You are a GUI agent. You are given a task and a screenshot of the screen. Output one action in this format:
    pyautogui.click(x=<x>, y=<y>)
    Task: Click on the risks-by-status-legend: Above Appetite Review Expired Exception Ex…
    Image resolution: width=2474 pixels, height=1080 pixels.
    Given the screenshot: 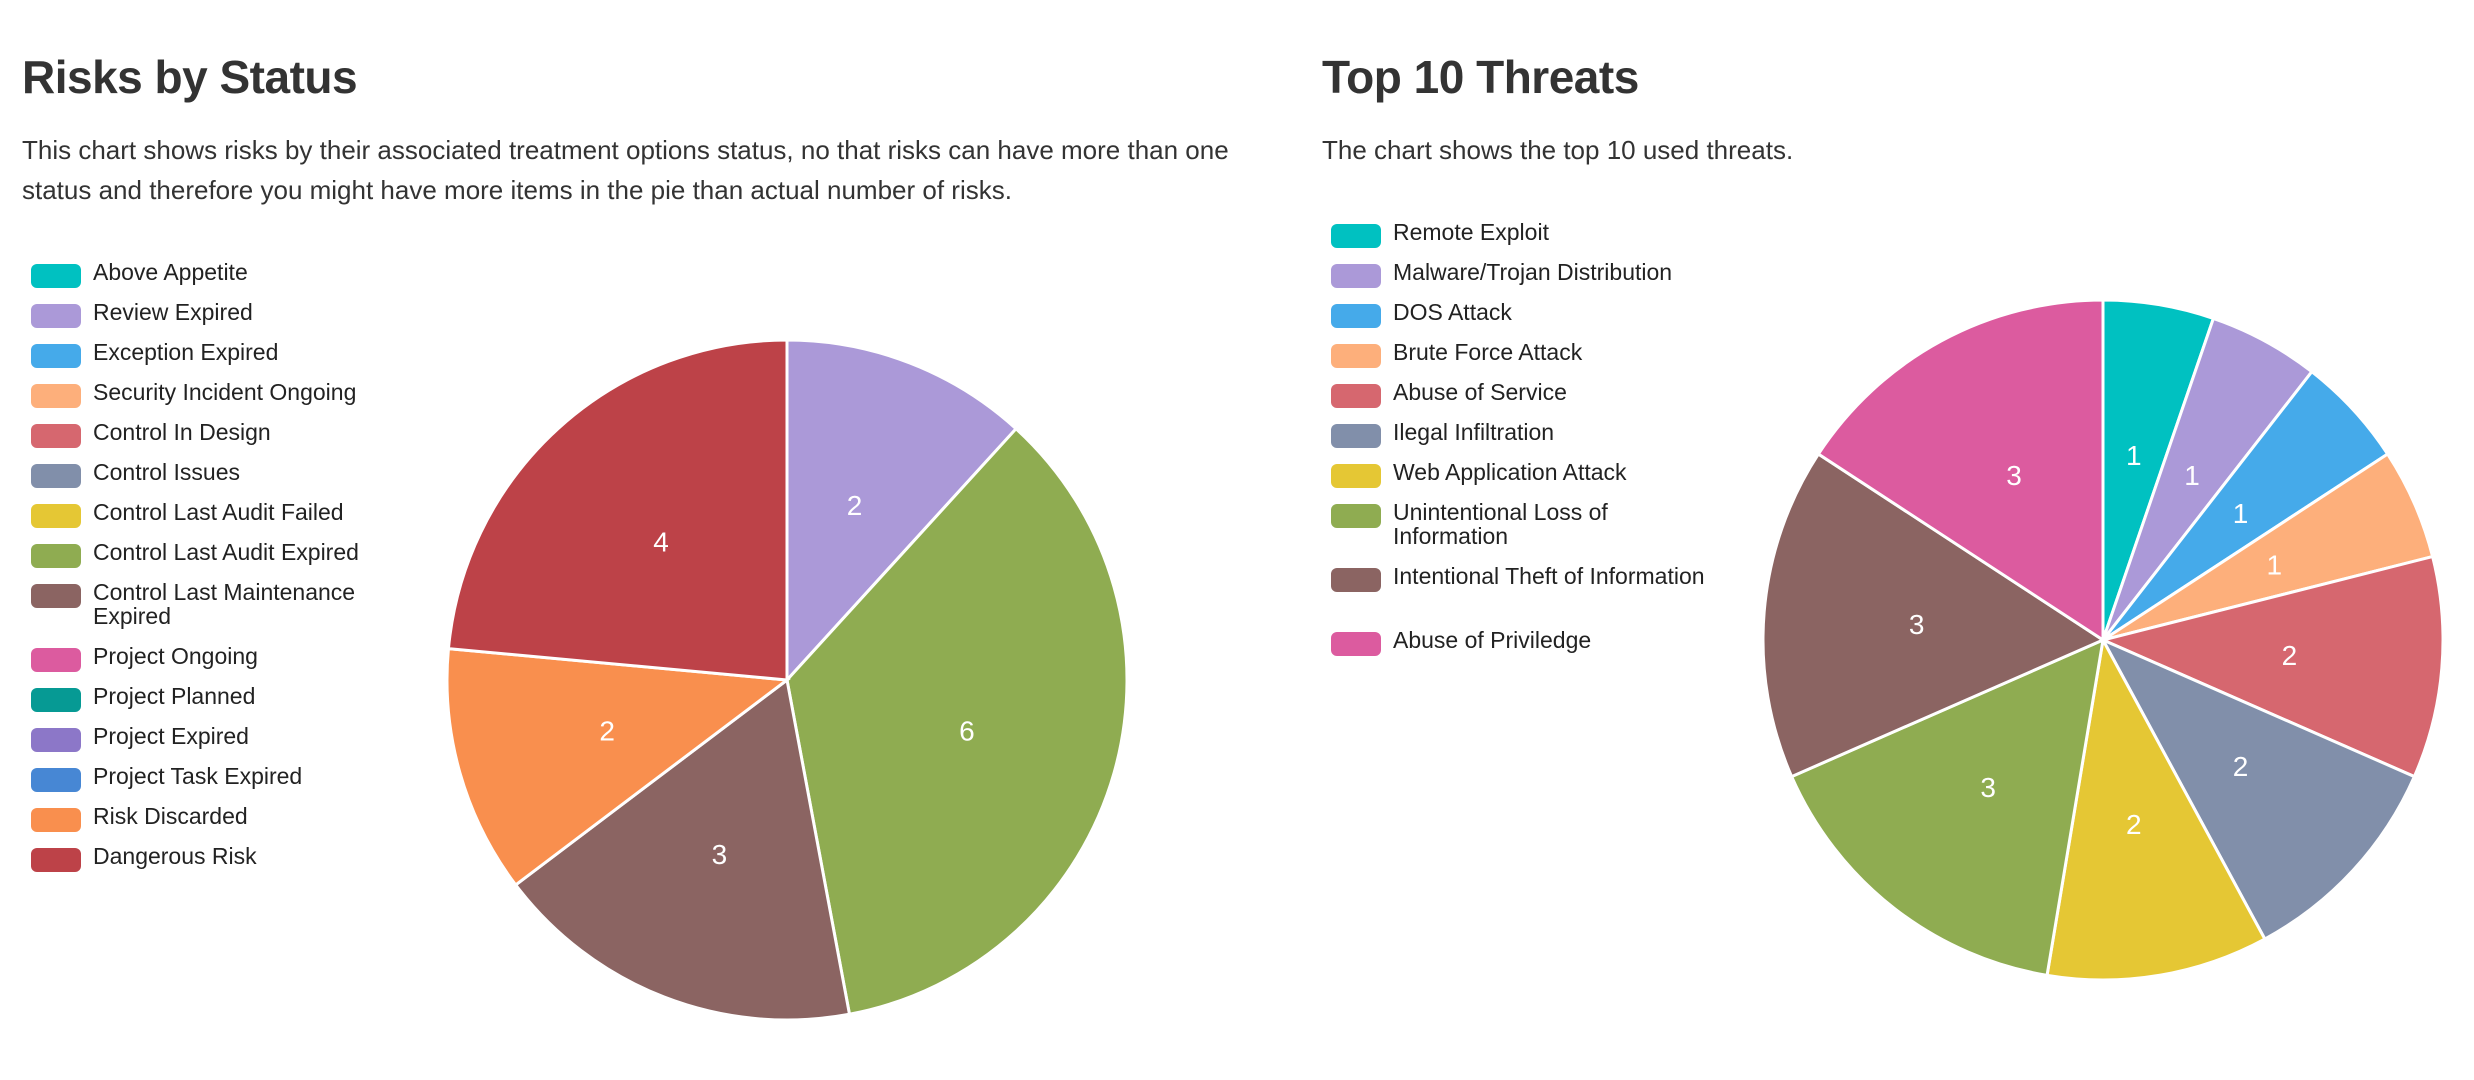 What is the action you would take?
    pyautogui.click(x=211, y=572)
    